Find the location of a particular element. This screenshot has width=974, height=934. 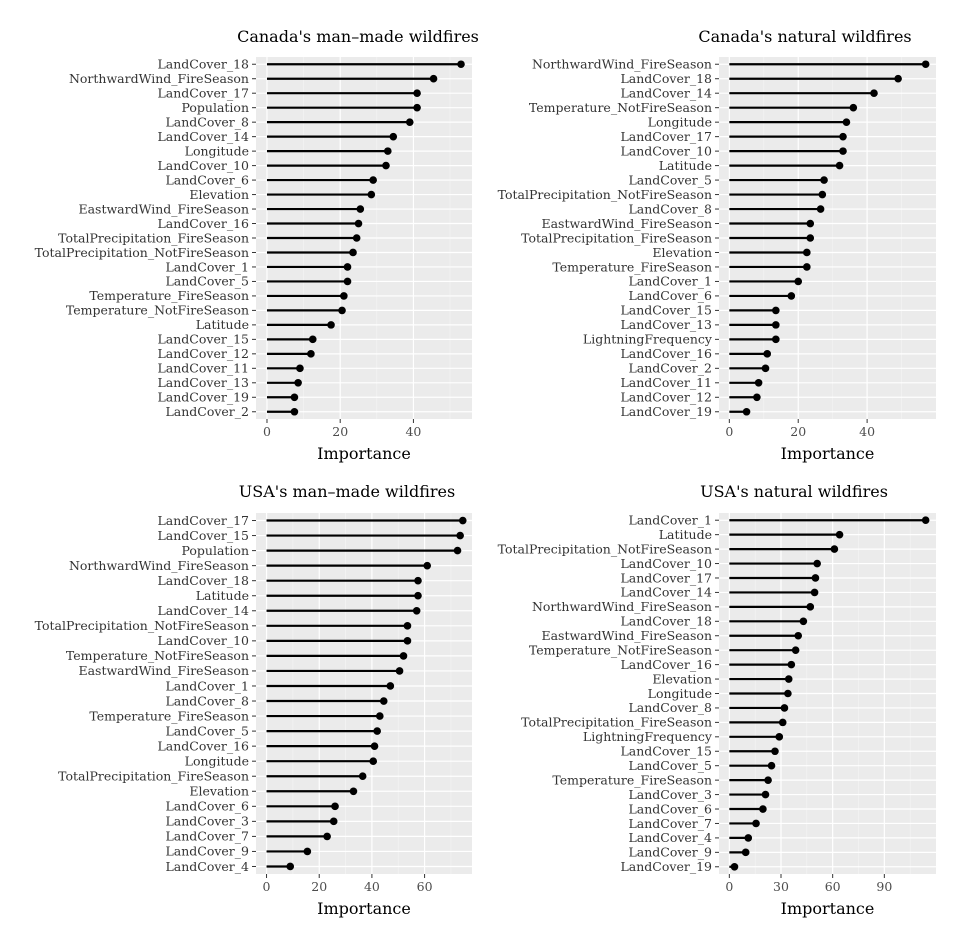

category-label: LandCover_2 is located at coordinates (207, 411).